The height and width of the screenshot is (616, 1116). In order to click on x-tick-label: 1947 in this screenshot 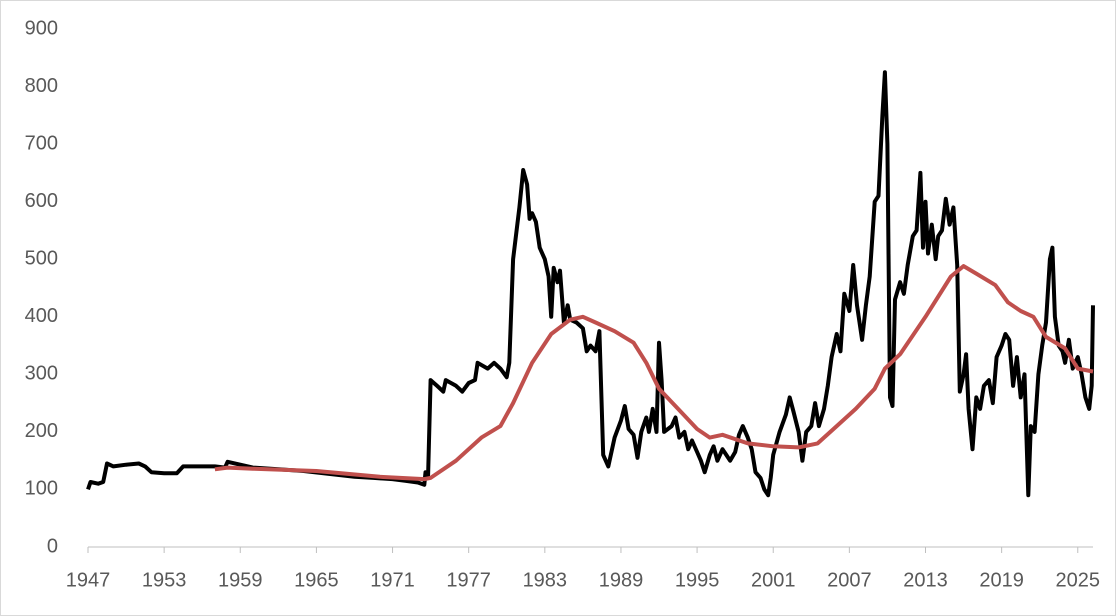, I will do `click(88, 580)`.